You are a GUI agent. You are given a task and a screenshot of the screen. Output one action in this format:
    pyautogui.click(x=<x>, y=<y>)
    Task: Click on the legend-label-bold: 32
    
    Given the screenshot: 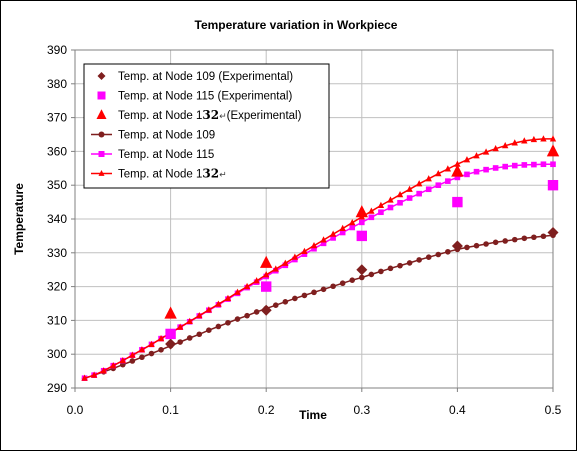 What is the action you would take?
    pyautogui.click(x=210, y=115)
    